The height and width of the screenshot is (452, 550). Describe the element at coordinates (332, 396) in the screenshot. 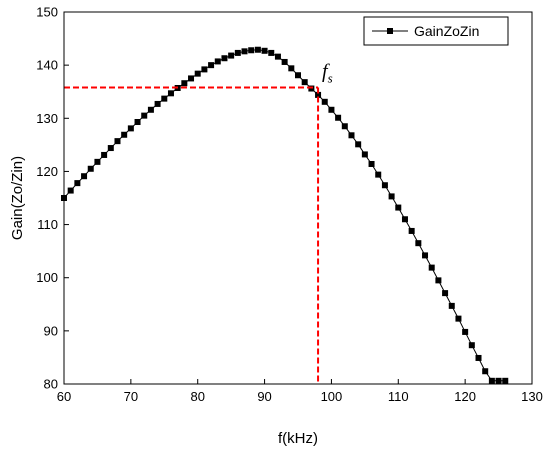

I see `x-tick-label: 100` at that location.